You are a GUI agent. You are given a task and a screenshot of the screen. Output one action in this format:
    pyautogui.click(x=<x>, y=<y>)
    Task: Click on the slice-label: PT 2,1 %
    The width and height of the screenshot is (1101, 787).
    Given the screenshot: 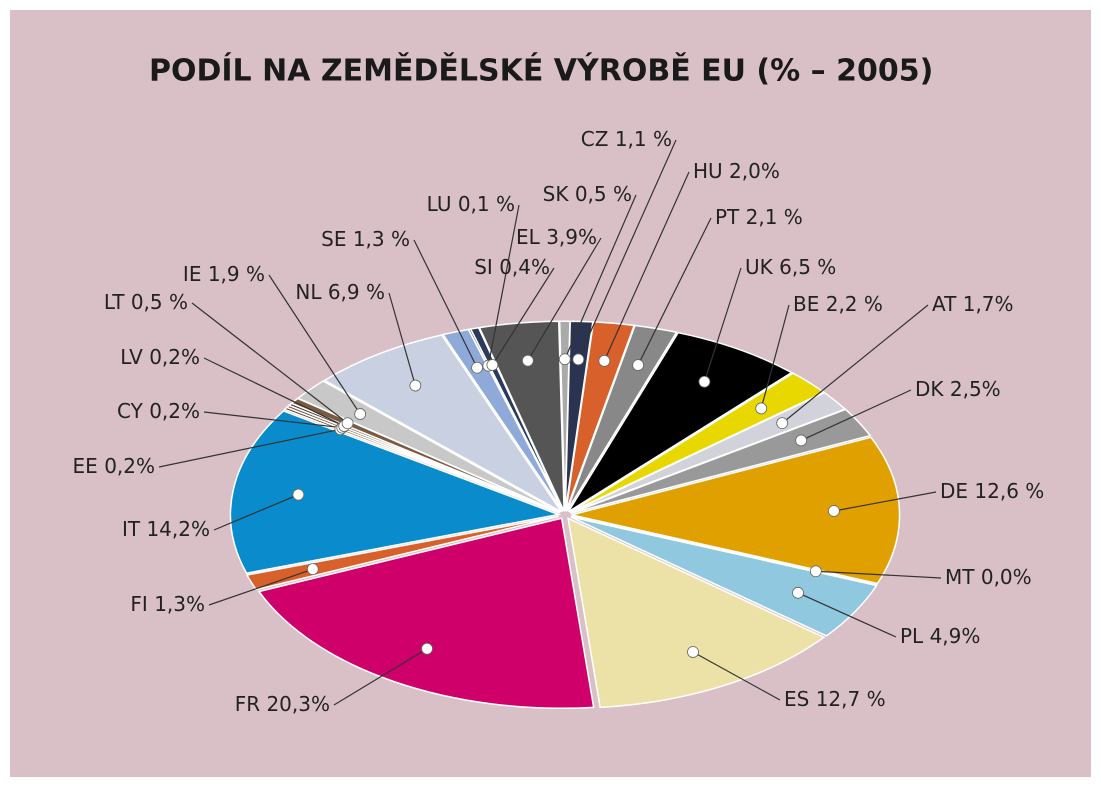 What is the action you would take?
    pyautogui.click(x=759, y=217)
    